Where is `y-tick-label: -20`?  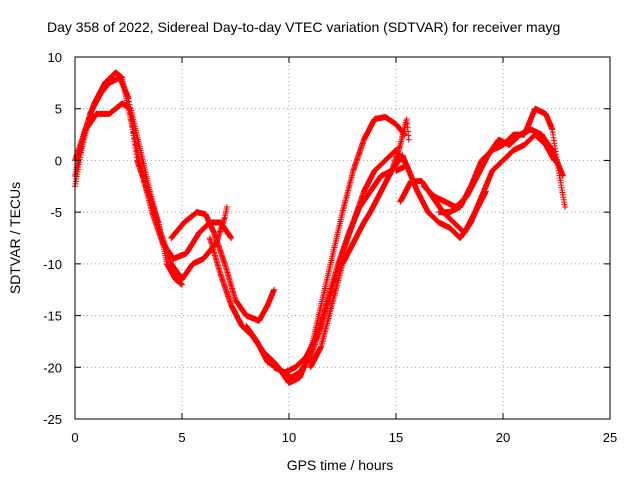
y-tick-label: -20 is located at coordinates (52, 367).